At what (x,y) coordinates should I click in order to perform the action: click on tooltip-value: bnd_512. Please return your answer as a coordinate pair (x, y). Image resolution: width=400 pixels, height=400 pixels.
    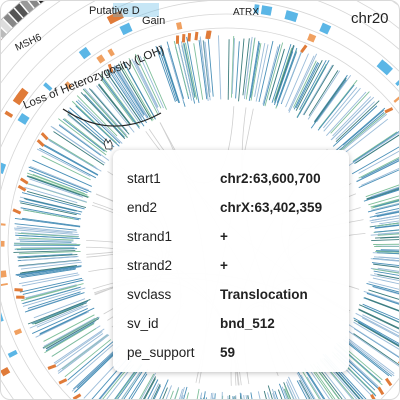
    Looking at the image, I should click on (247, 323).